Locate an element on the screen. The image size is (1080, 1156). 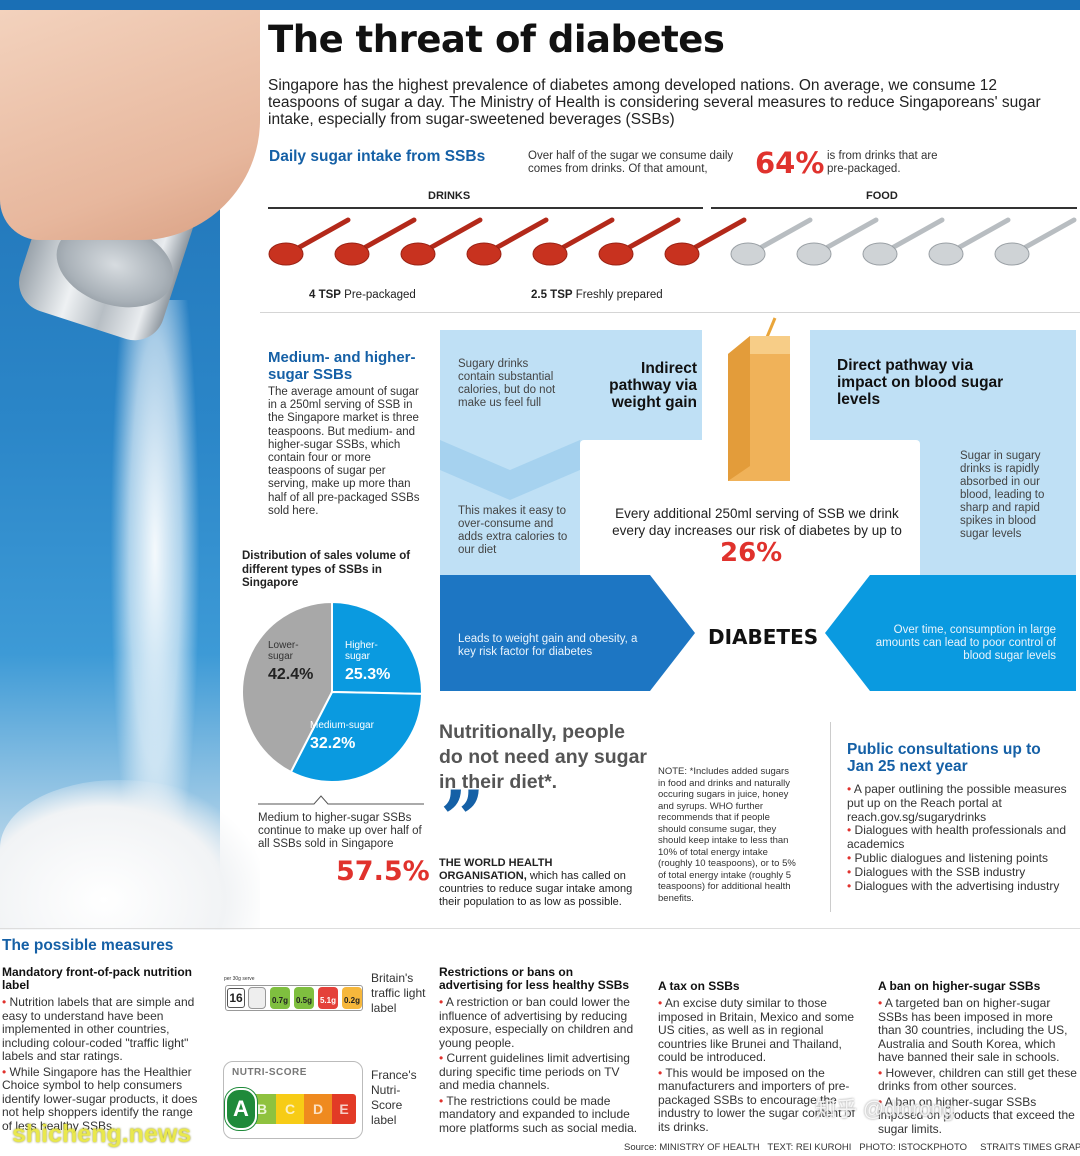
intake-percent: 64% is located at coordinates (790, 163).